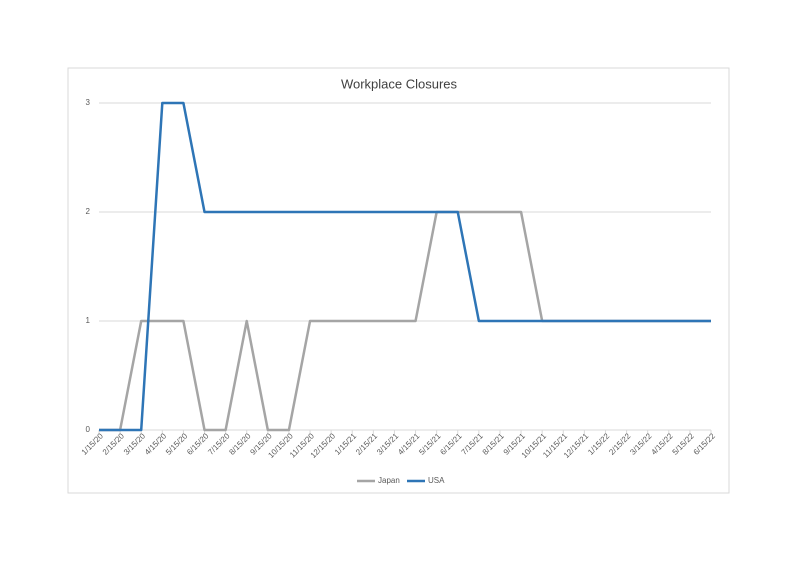 This screenshot has width=800, height=566. Describe the element at coordinates (399, 83) in the screenshot. I see `chart-title: Workplace Closures` at that location.